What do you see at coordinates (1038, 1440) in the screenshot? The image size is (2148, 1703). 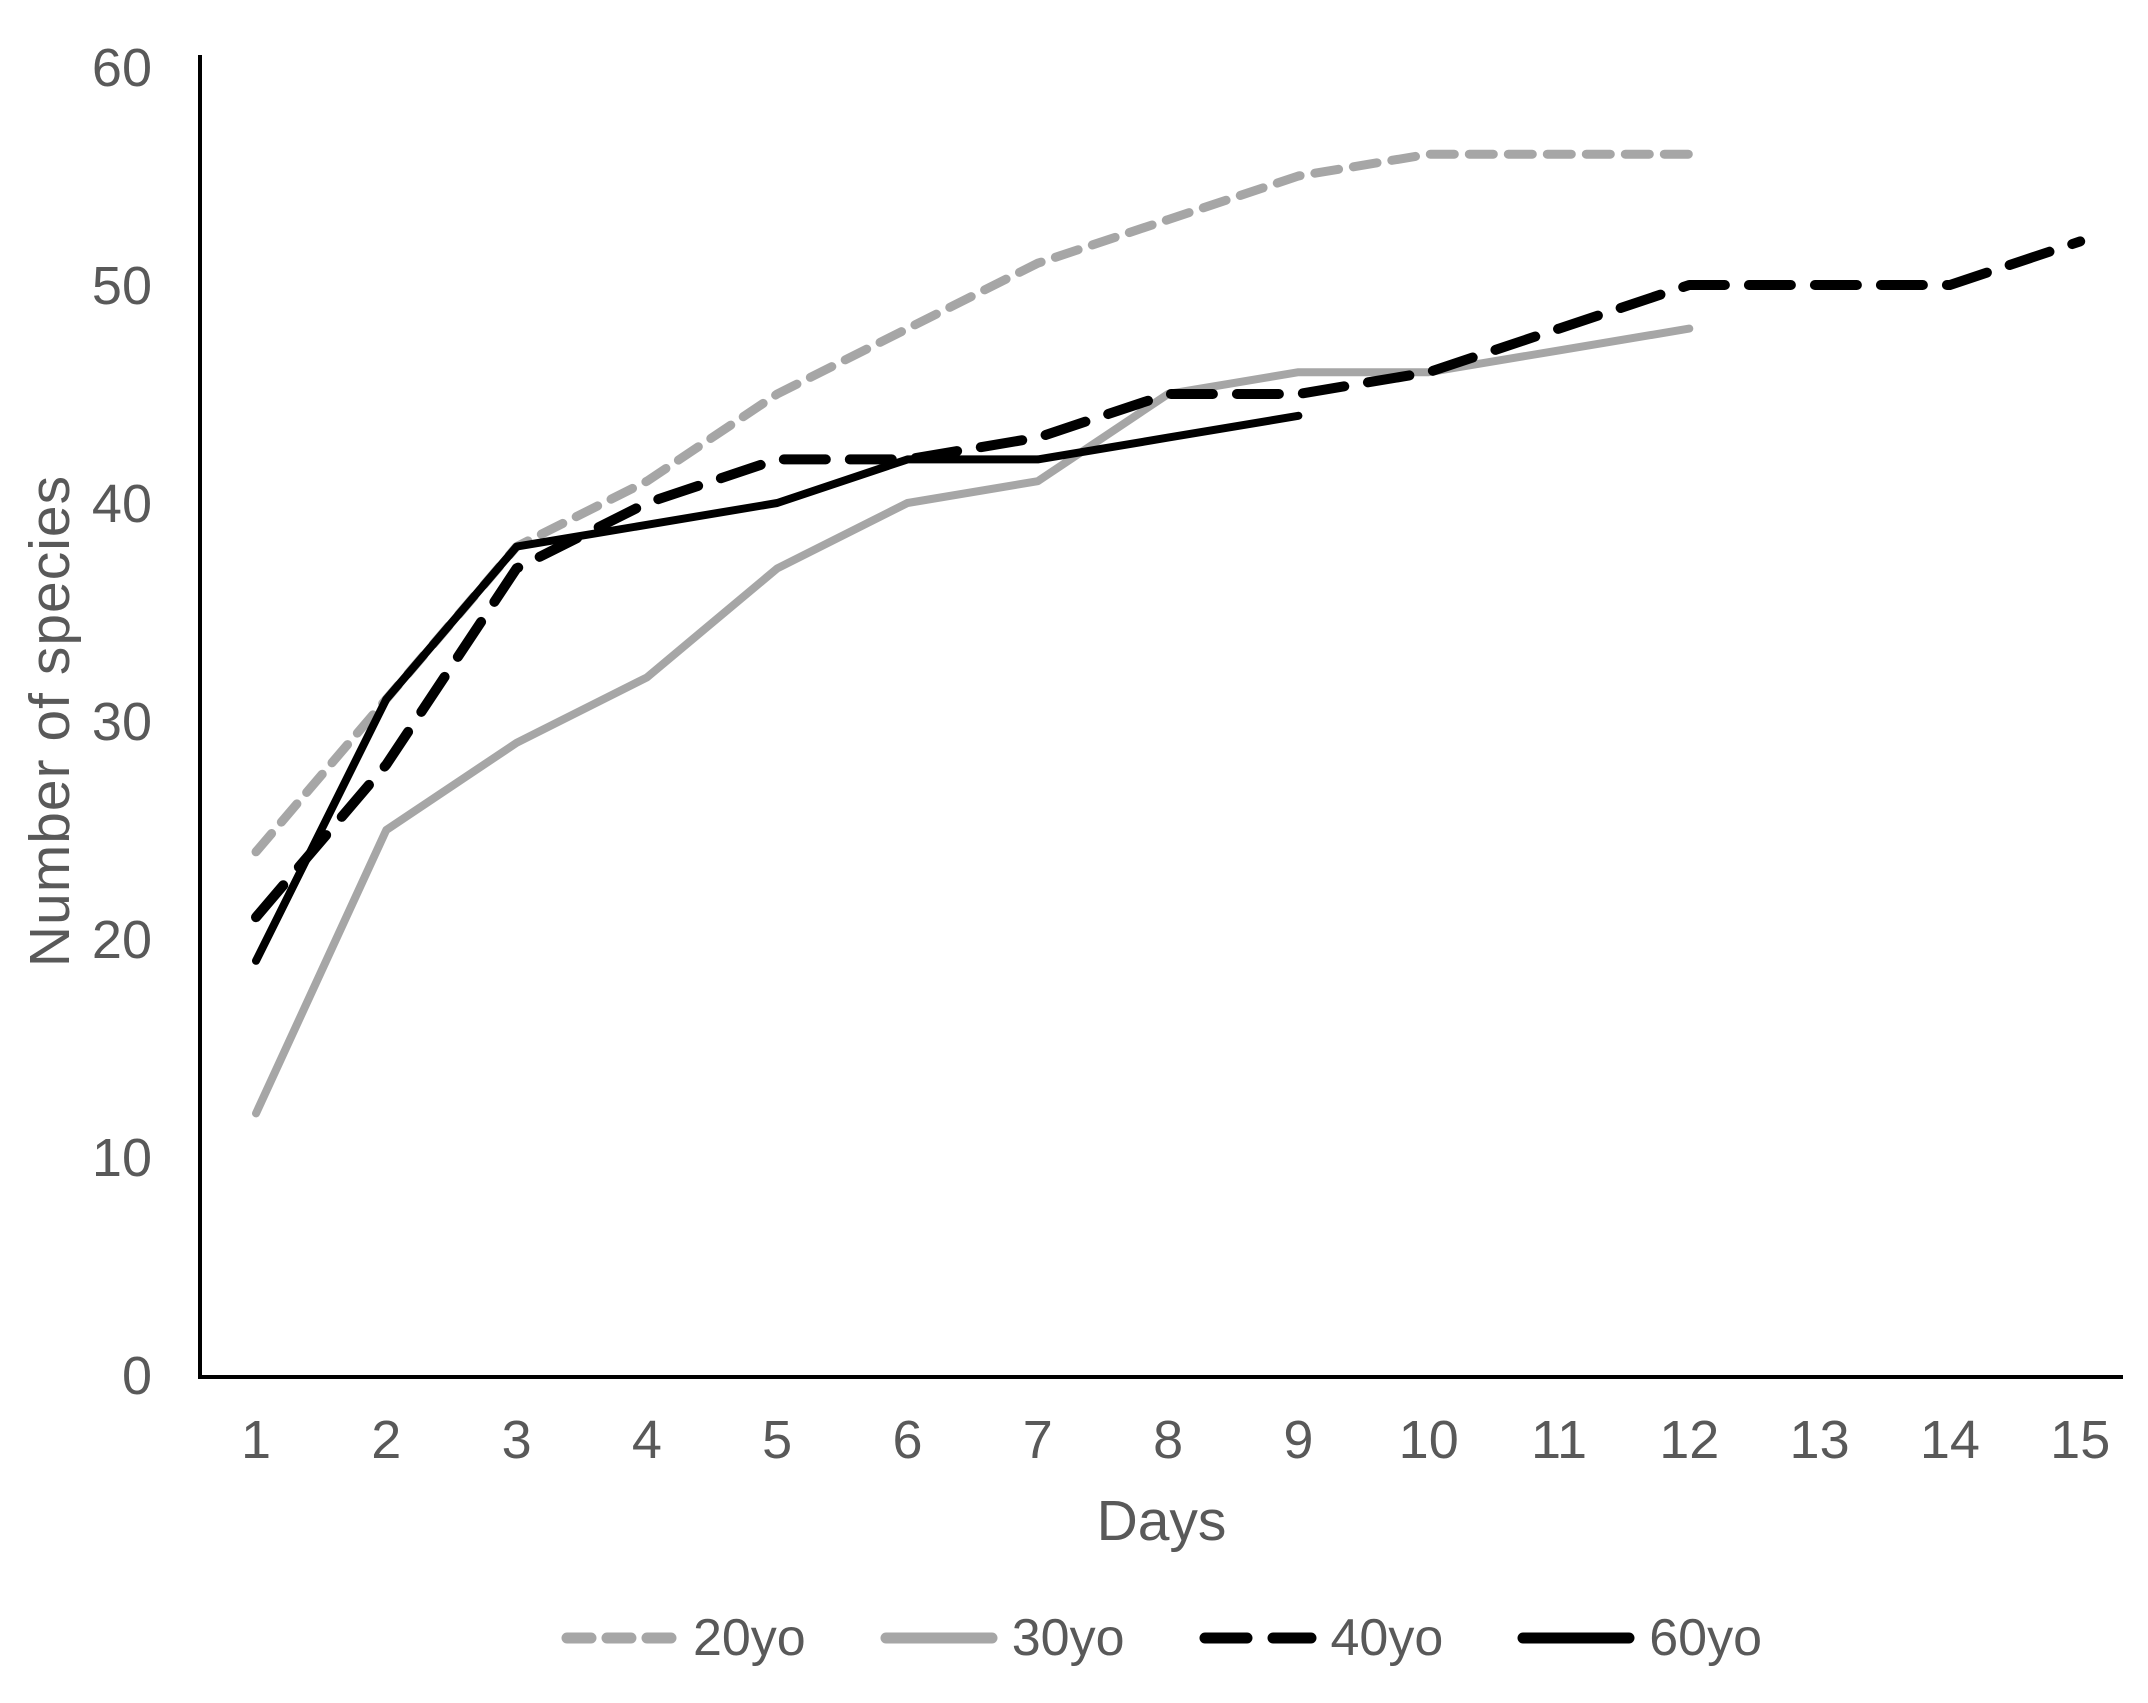 I see `x-tick-label: 7` at bounding box center [1038, 1440].